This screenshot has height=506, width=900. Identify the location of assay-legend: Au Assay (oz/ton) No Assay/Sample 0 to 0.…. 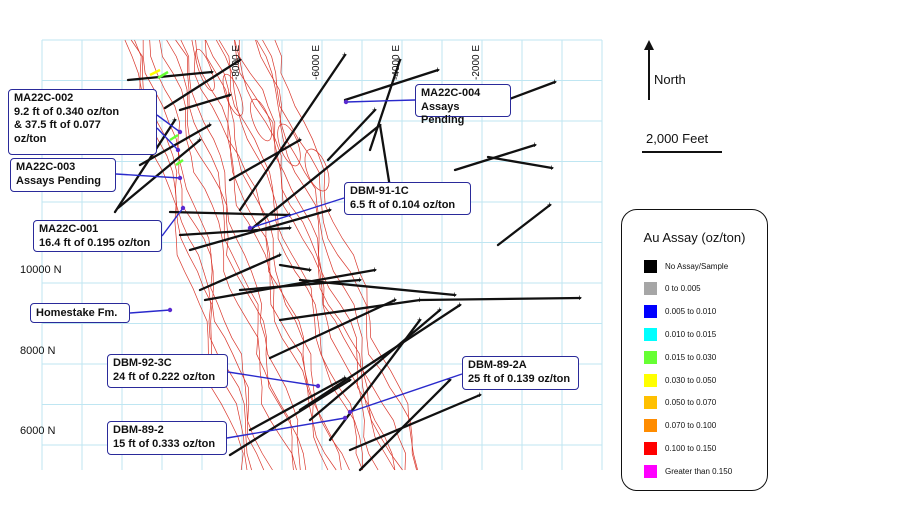
(694, 350).